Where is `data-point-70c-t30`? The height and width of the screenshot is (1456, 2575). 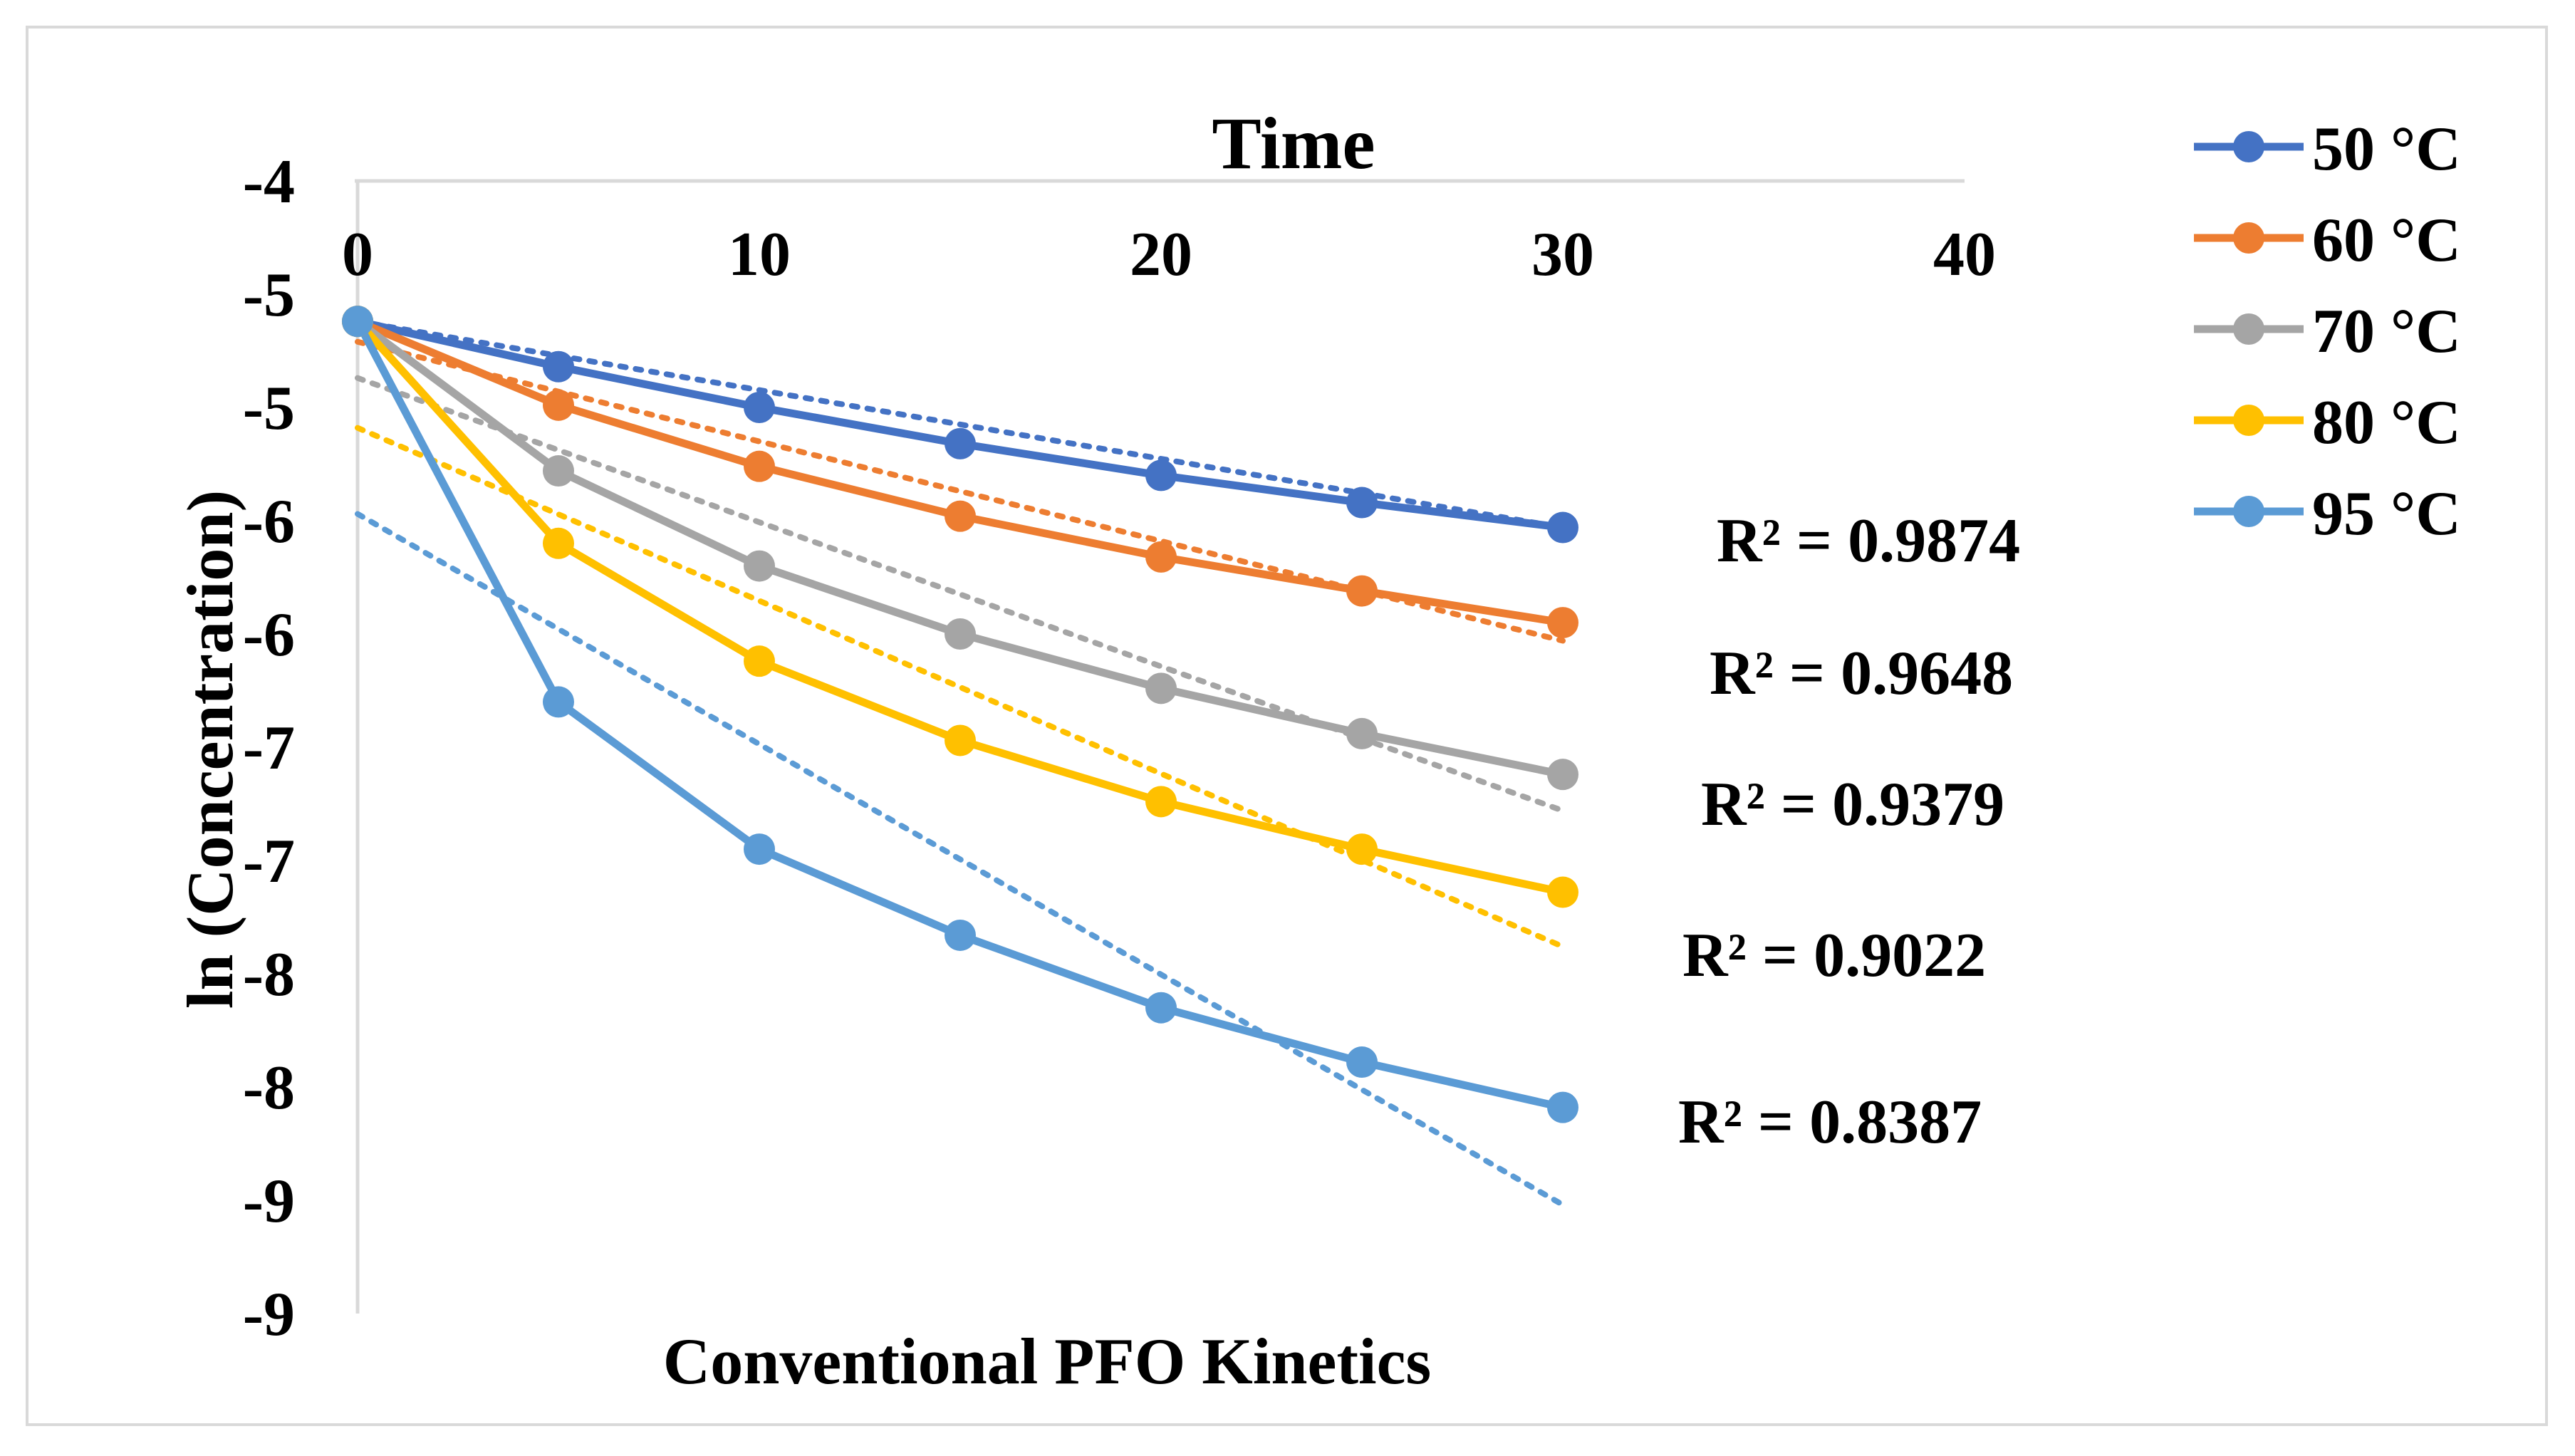 data-point-70c-t30 is located at coordinates (1562, 775).